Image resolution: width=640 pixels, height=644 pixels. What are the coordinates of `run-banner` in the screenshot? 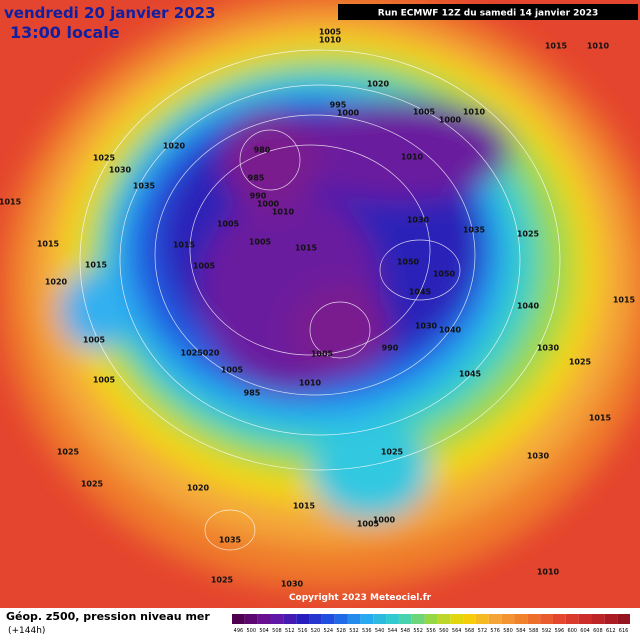 It's located at (488, 12).